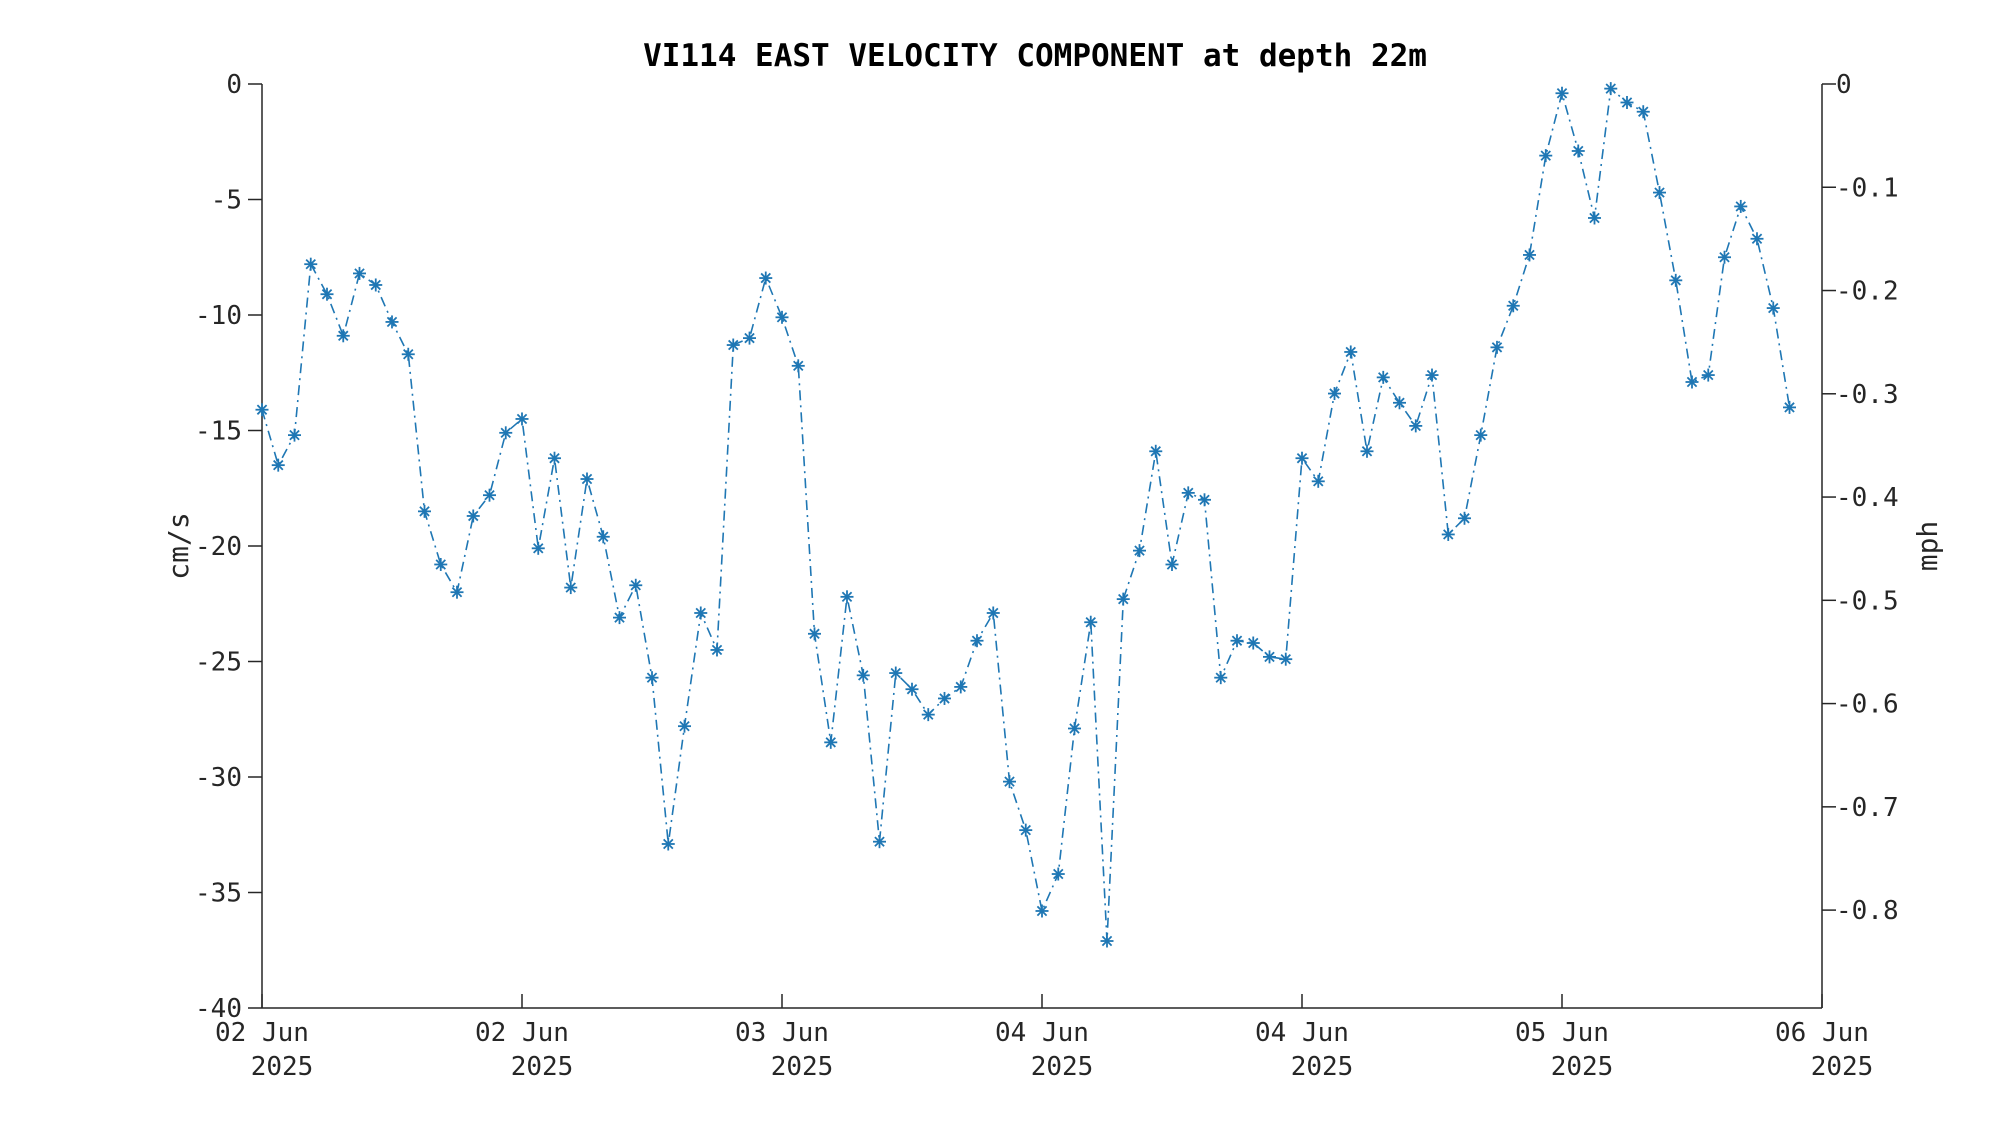 Image resolution: width=2000 pixels, height=1125 pixels. What do you see at coordinates (1822, 1033) in the screenshot?
I see `x-tick-label-day: 06 Jun` at bounding box center [1822, 1033].